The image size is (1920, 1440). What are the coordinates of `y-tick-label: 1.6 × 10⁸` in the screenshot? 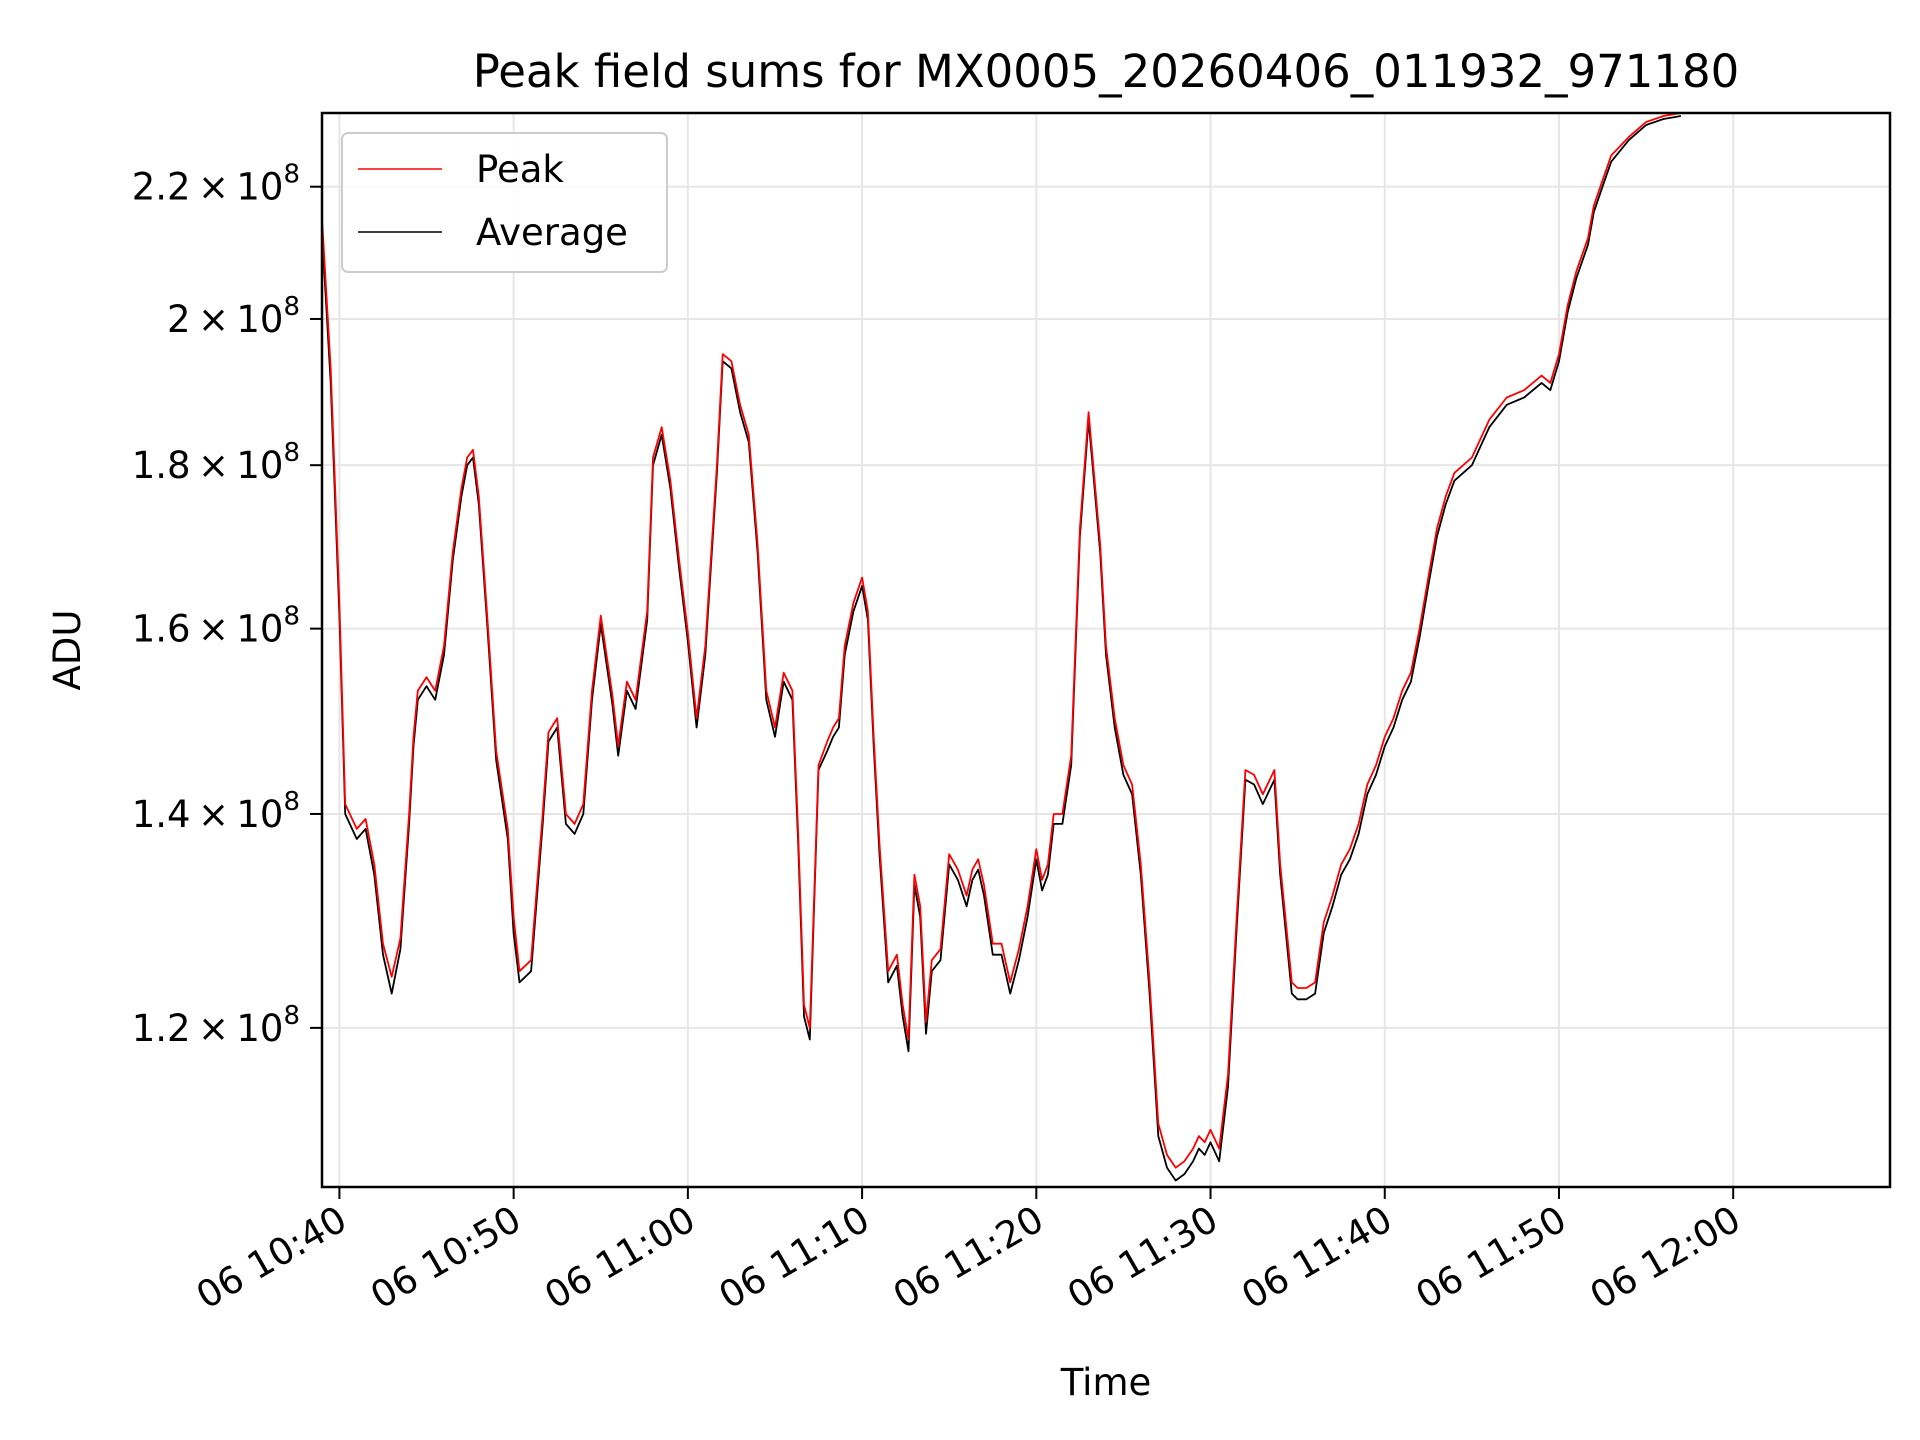 It's located at (216, 626).